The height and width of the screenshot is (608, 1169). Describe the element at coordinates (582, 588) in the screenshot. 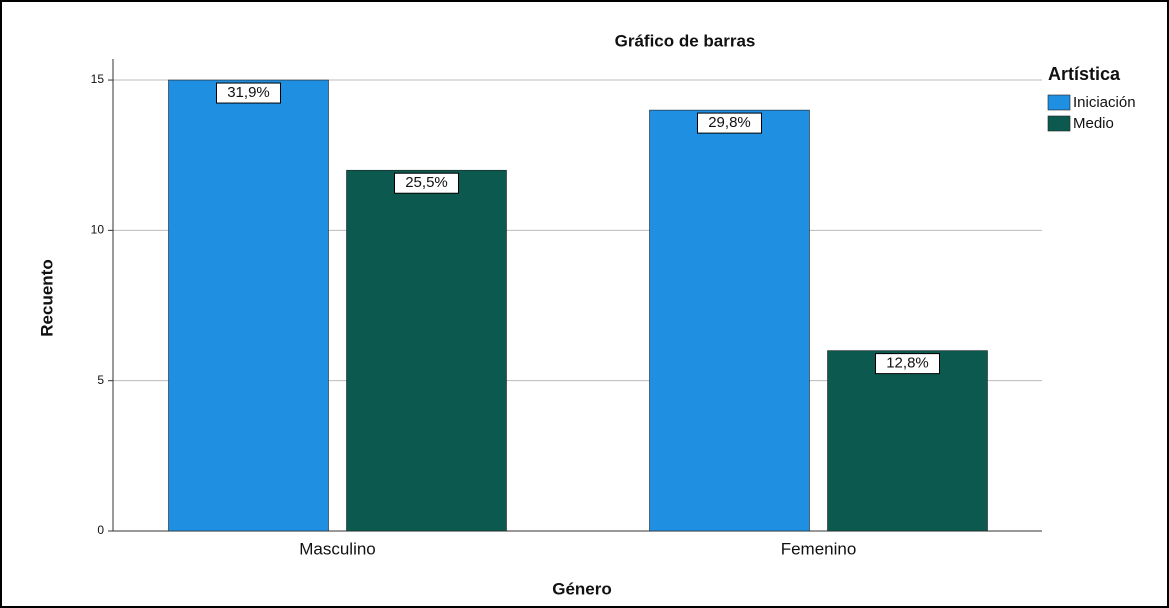

I see `x-axis-label: Género` at that location.